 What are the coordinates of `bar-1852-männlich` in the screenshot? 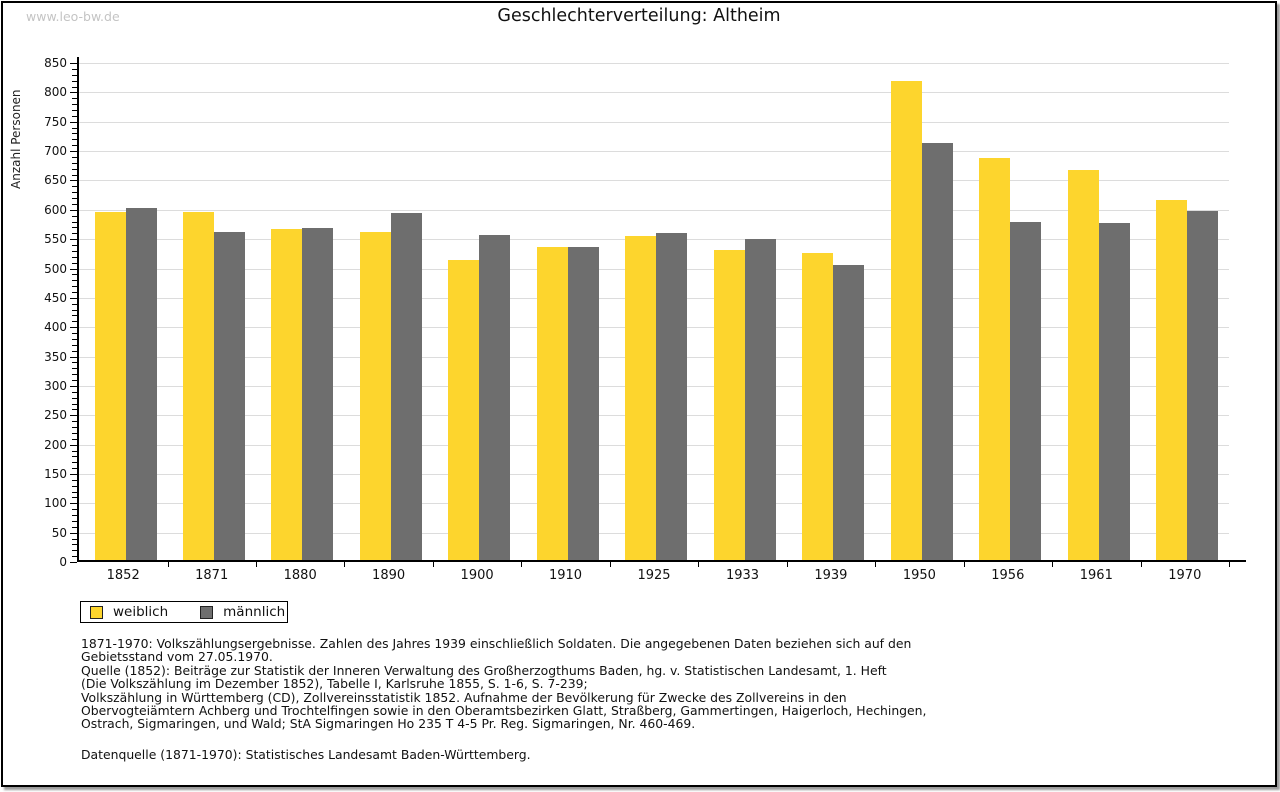 It's located at (141, 385).